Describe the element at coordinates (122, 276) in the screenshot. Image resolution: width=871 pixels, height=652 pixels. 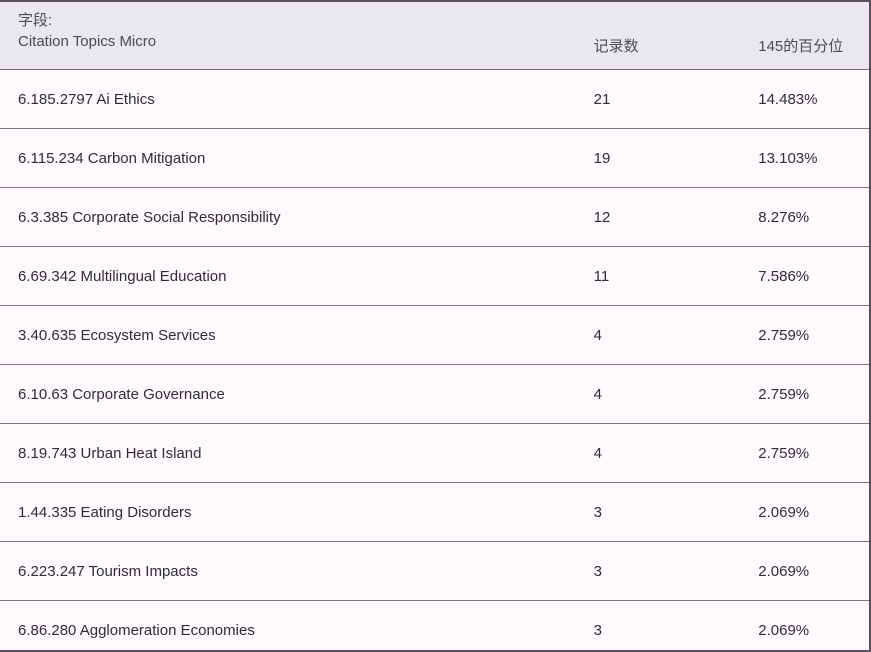
I see `topic-cell: 6.69.342 Multilingual Education` at that location.